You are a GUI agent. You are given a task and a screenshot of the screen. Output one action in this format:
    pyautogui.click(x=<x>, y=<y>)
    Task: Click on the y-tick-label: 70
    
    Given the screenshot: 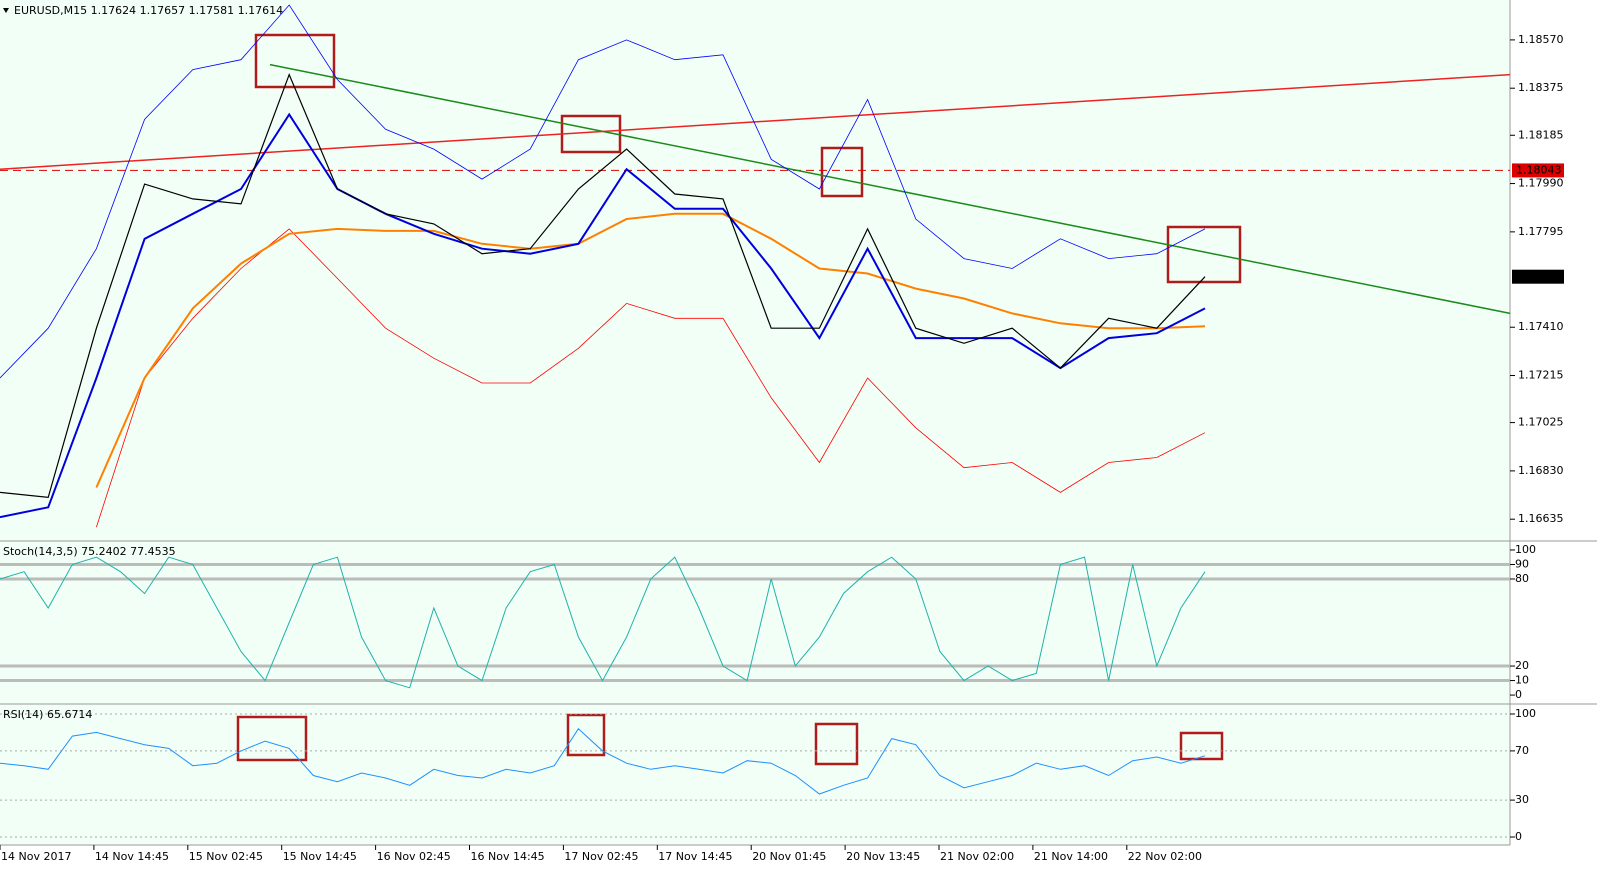 What is the action you would take?
    pyautogui.click(x=1522, y=750)
    